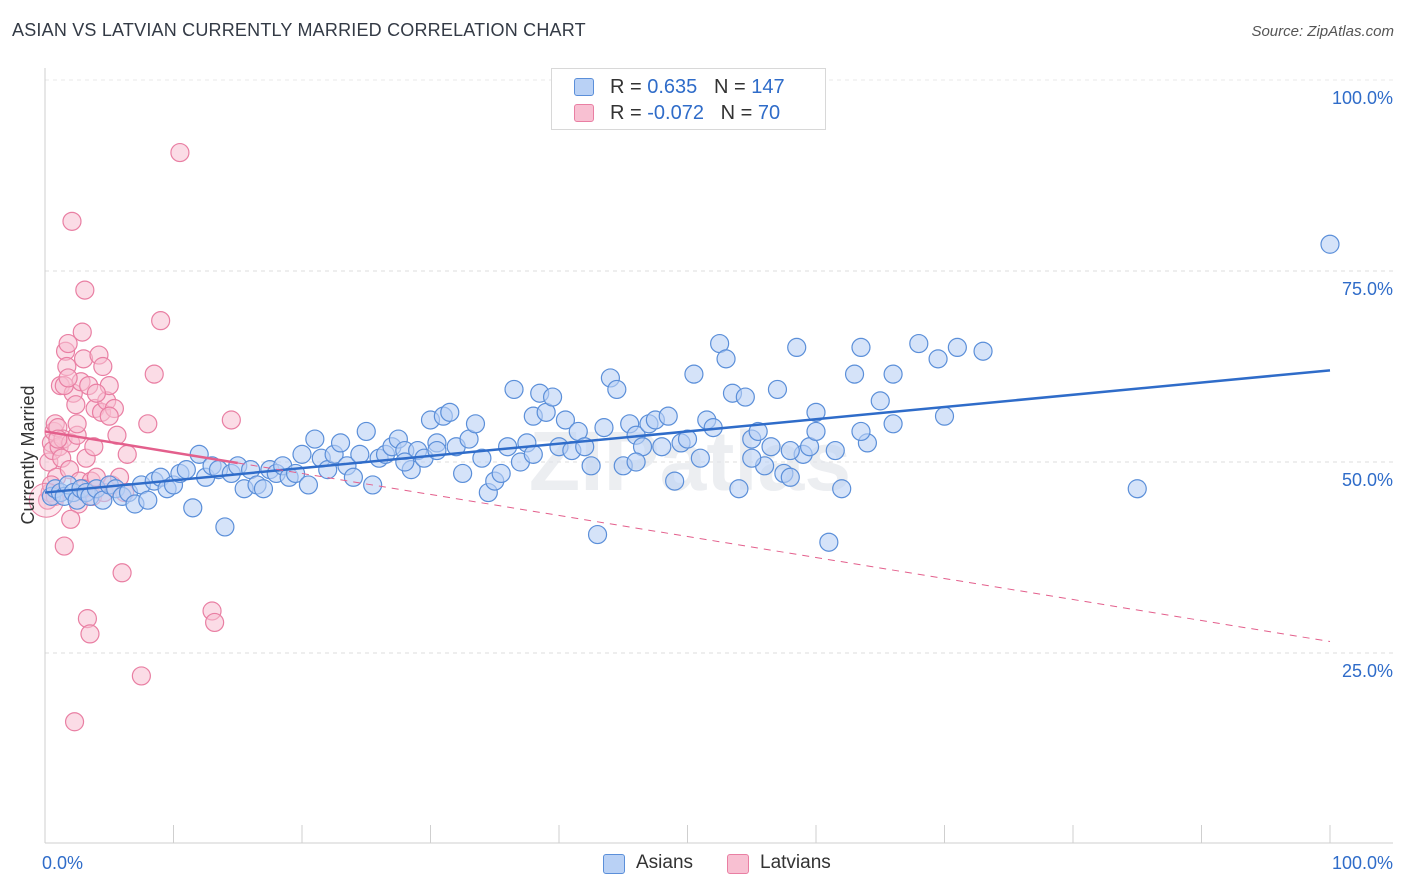 Image resolution: width=1406 pixels, height=892 pixels. Describe the element at coordinates (584, 113) in the screenshot. I see `latvians-swatch` at that location.